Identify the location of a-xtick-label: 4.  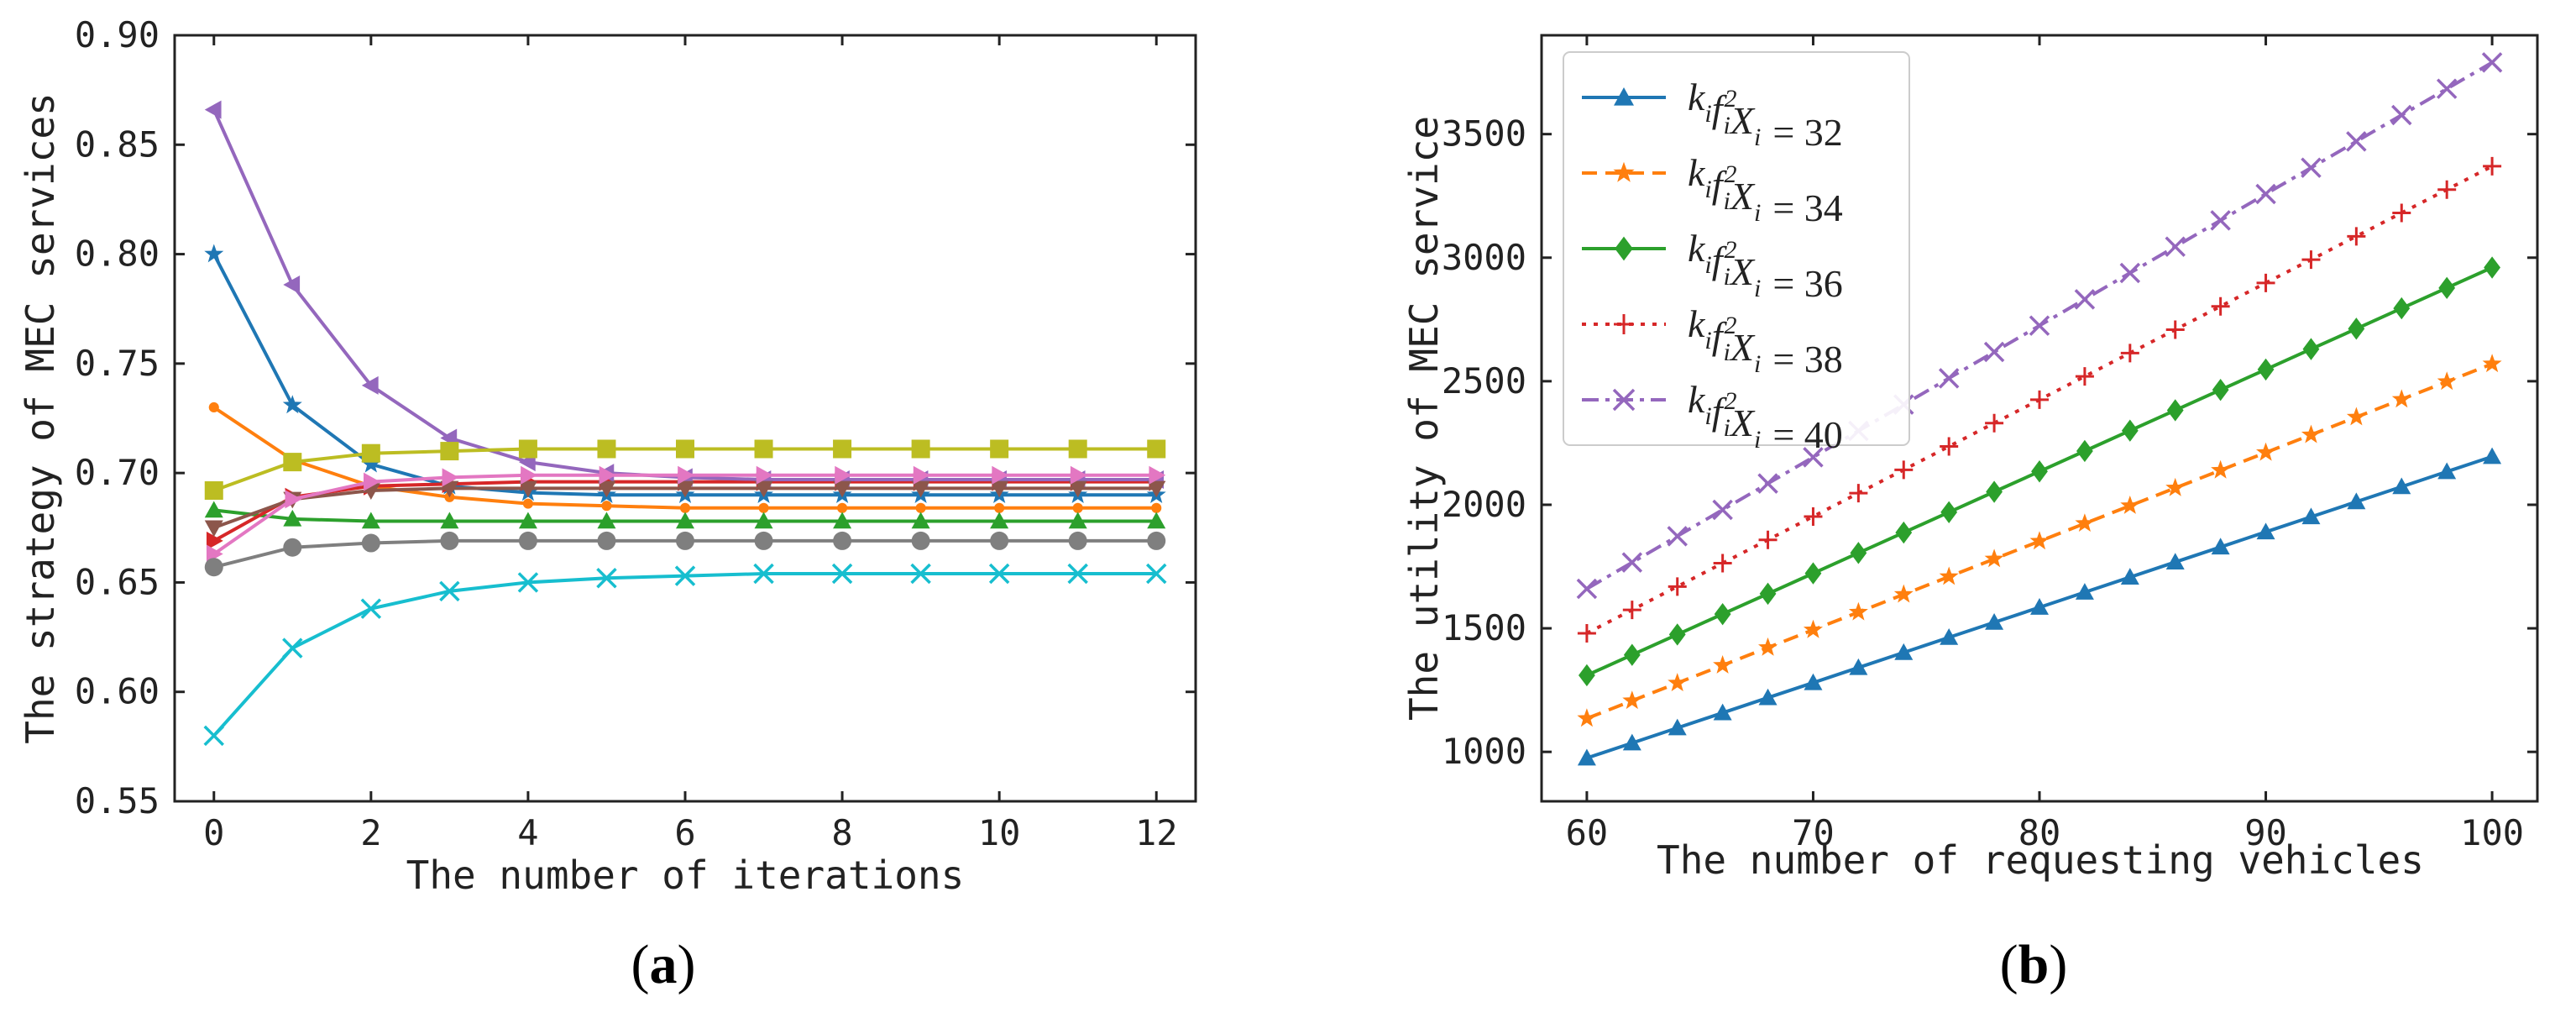
(527, 832).